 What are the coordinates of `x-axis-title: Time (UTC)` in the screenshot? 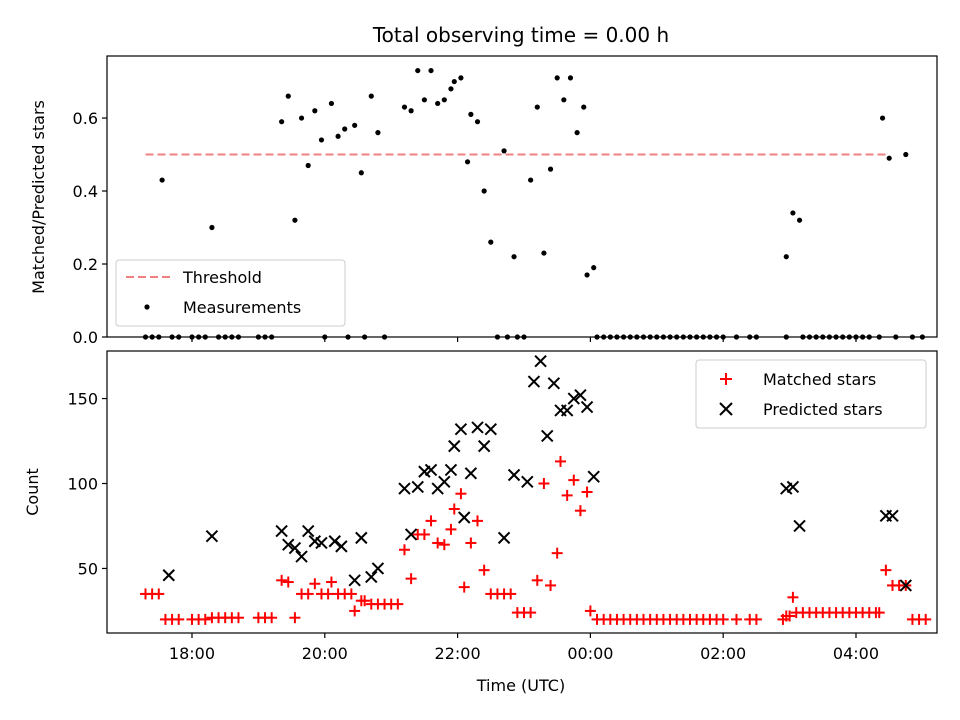 It's located at (520, 685).